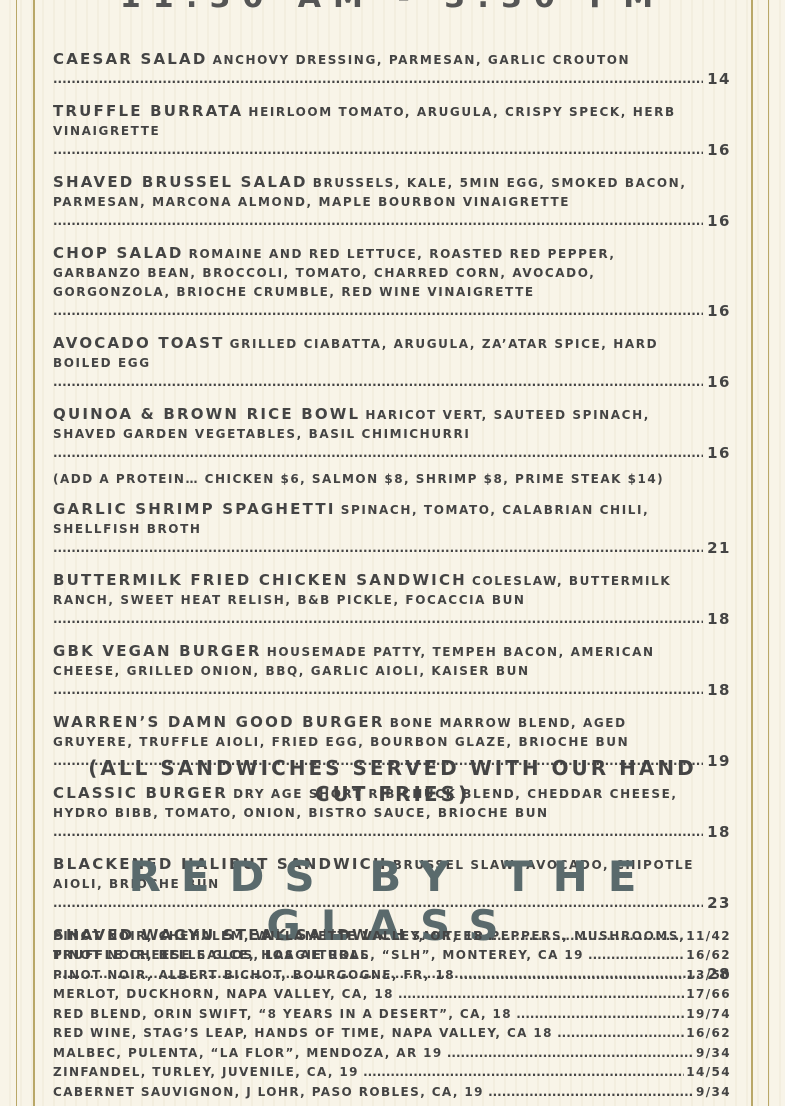 The height and width of the screenshot is (1106, 785). I want to click on item-name: CHOP SALAD, so click(118, 253).